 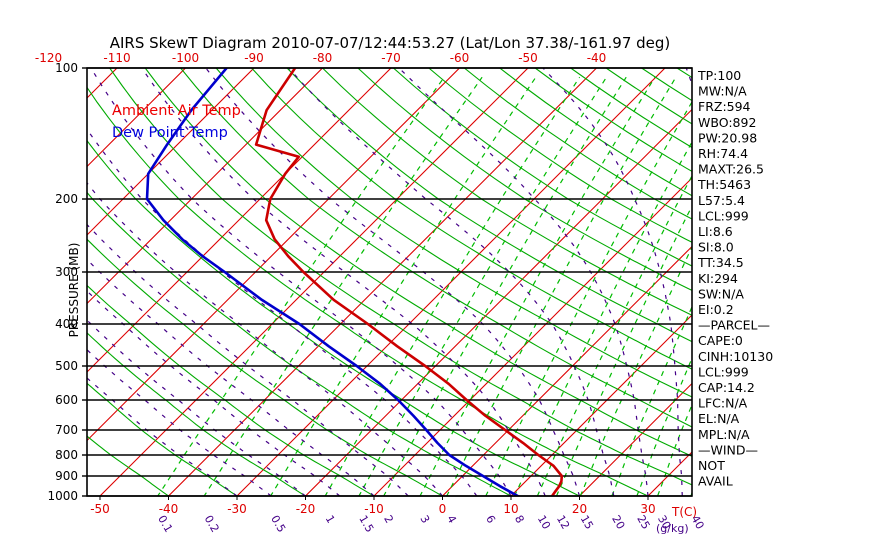 What do you see at coordinates (720, 262) in the screenshot?
I see `index-tt: TT:34.5` at bounding box center [720, 262].